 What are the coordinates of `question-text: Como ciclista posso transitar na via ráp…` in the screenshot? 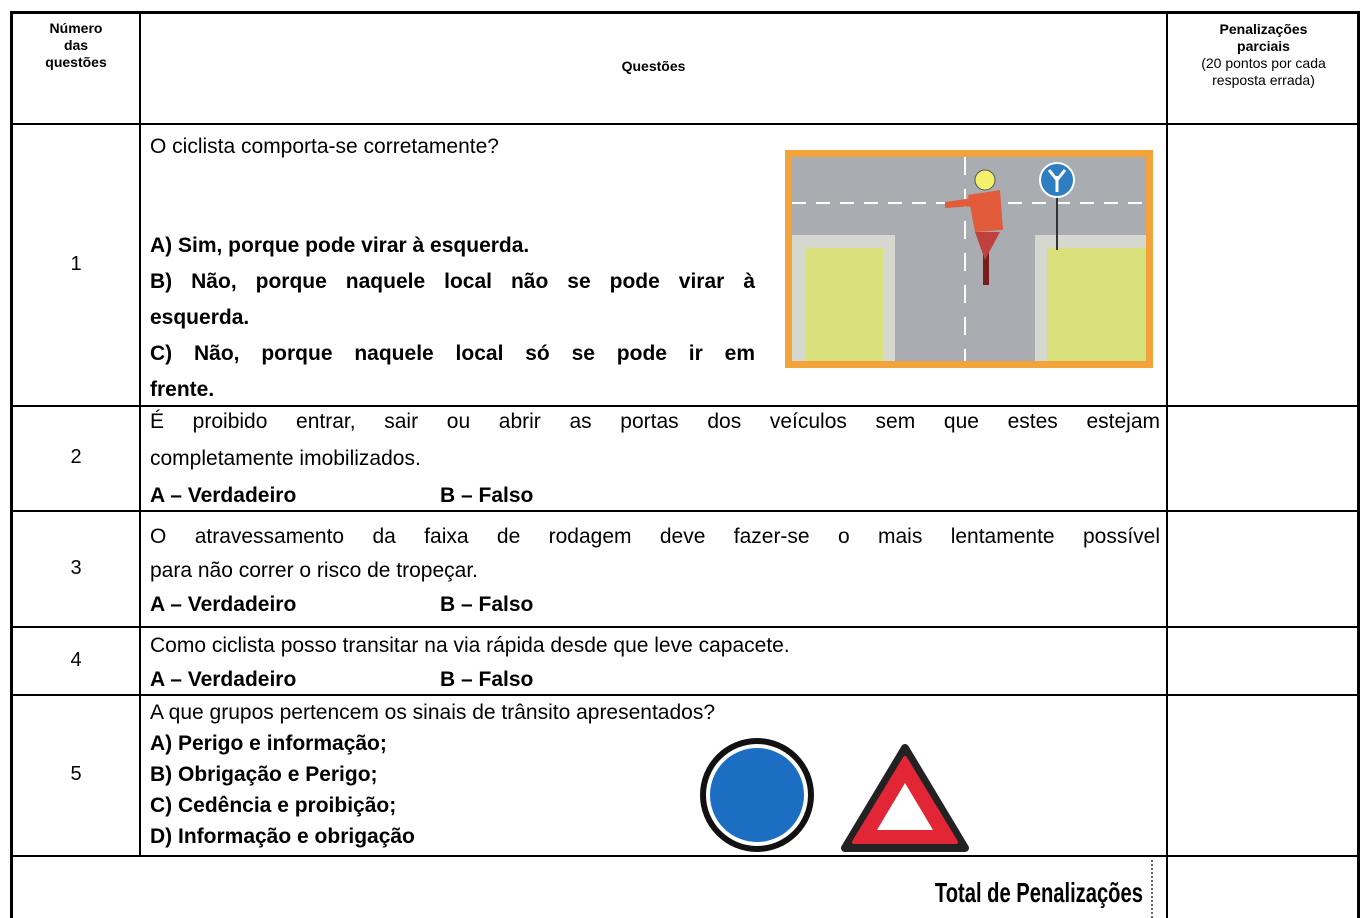 It's located at (470, 645).